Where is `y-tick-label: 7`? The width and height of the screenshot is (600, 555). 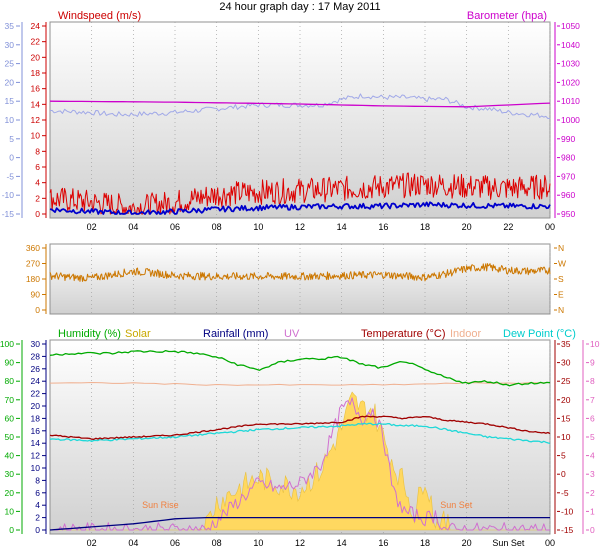 y-tick-label: 7 is located at coordinates (592, 400).